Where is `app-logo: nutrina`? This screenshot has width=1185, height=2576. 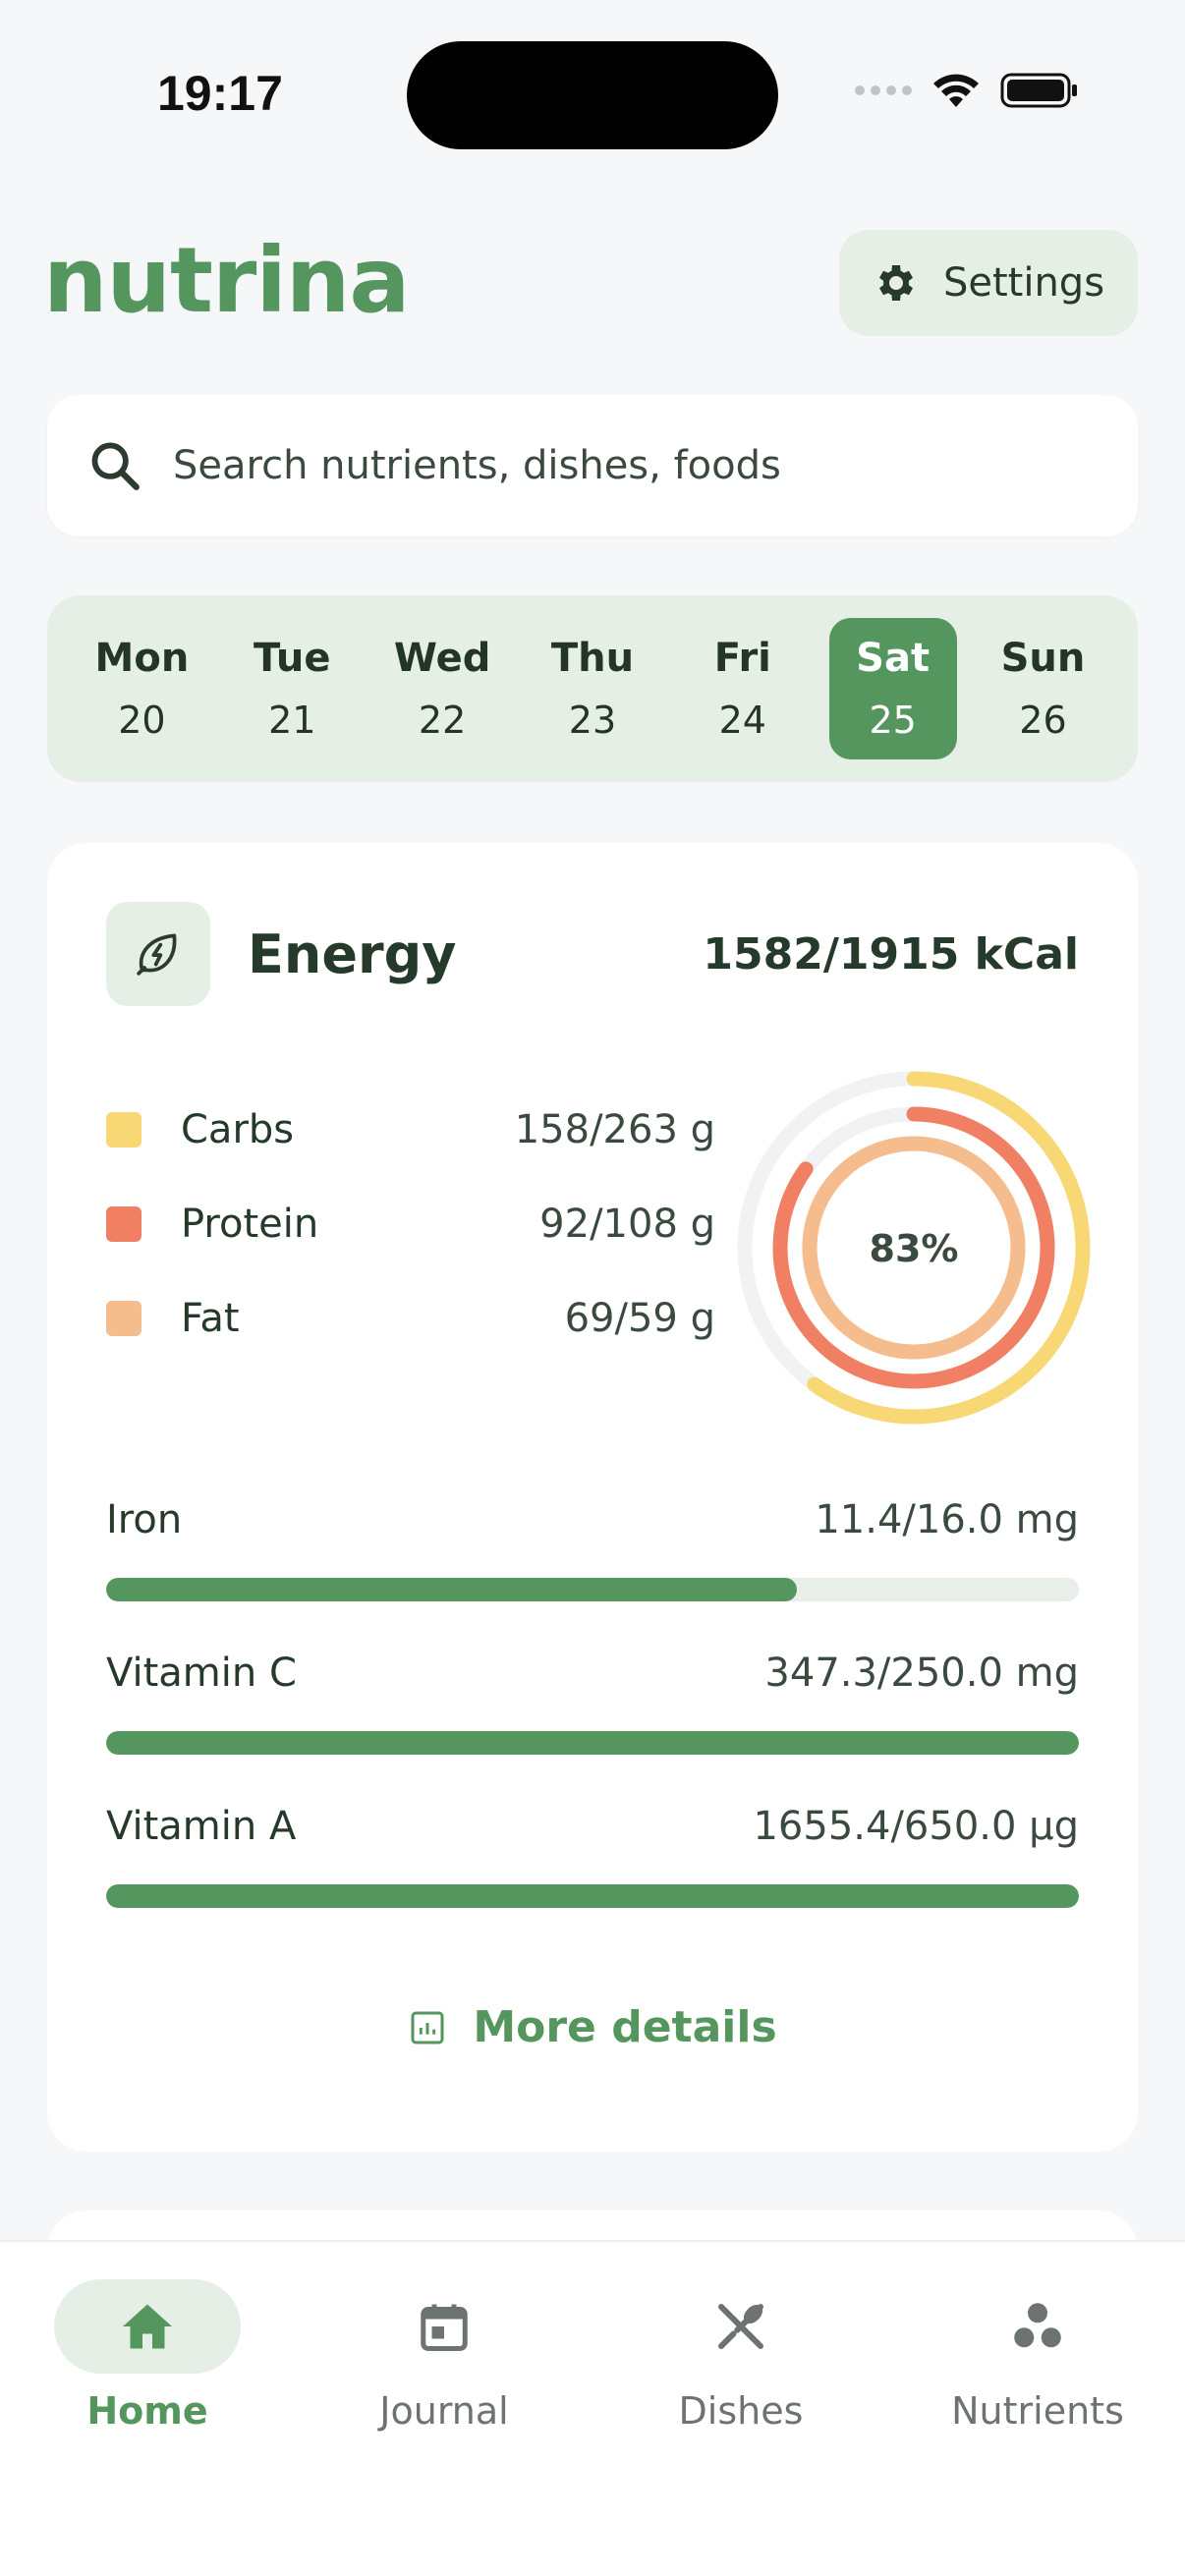
app-logo: nutrina is located at coordinates (227, 280).